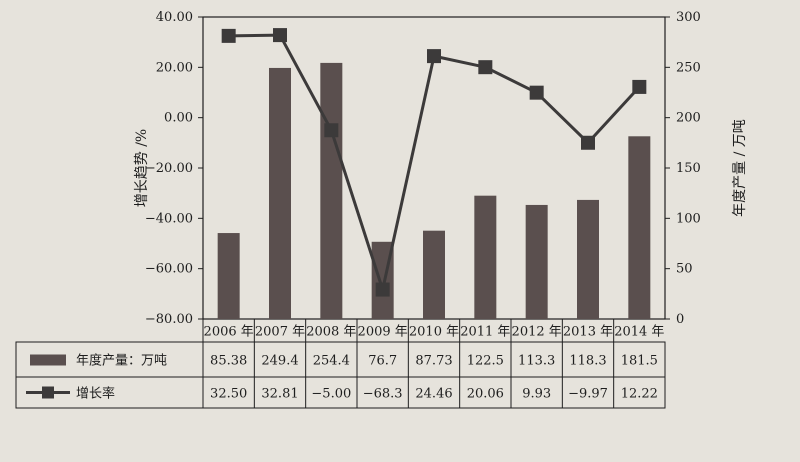 This screenshot has width=800, height=462. I want to click on table-cell-annual-output: 254.4, so click(331, 361).